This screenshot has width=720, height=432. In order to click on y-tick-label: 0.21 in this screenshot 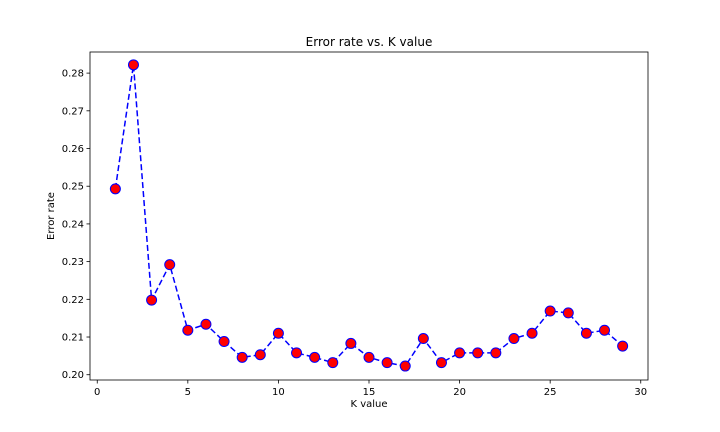, I will do `click(73, 338)`.